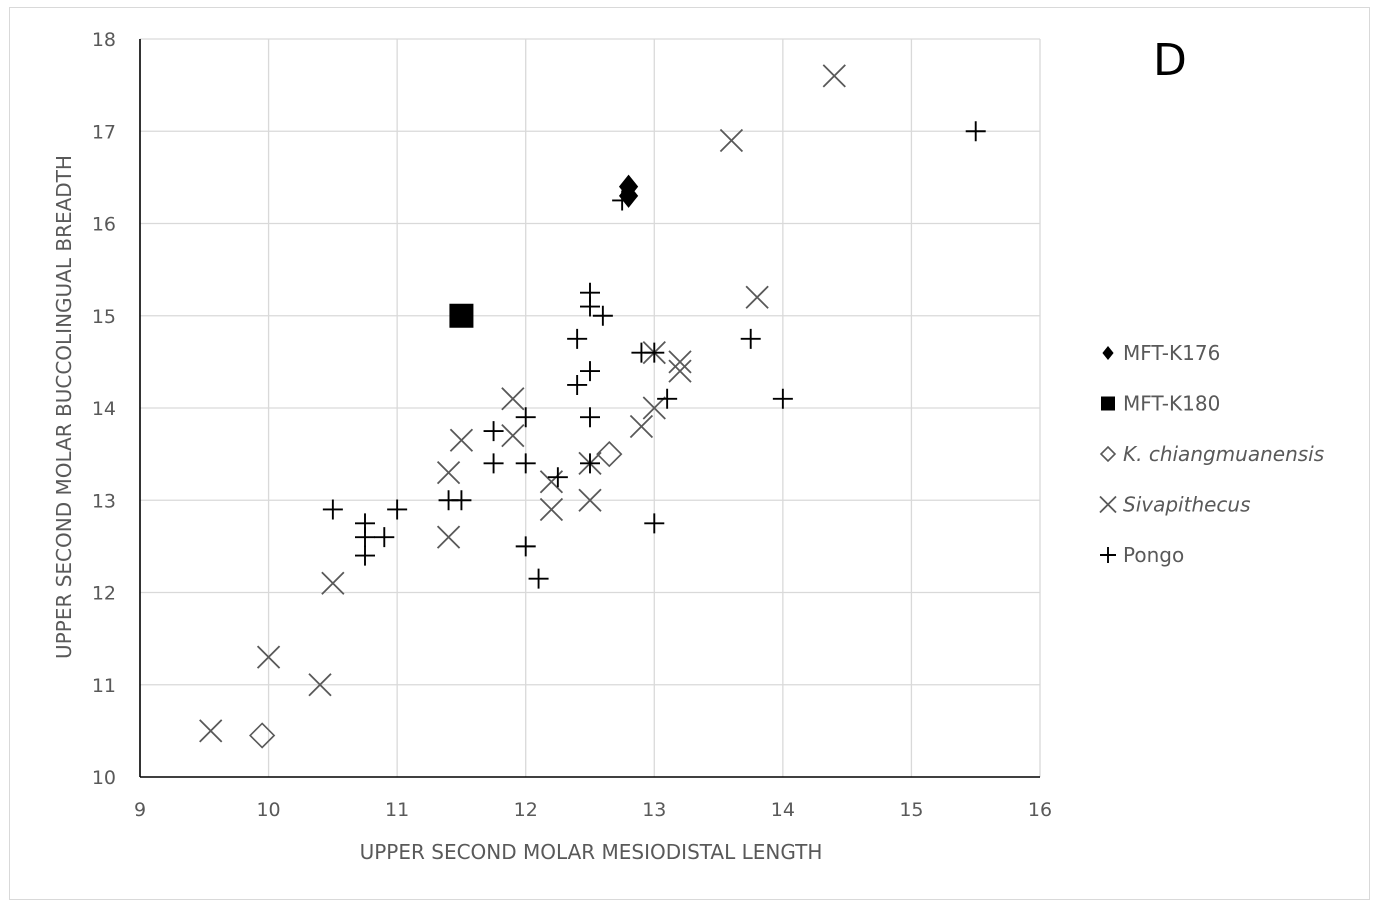 This screenshot has width=1377, height=902. What do you see at coordinates (1108, 353) in the screenshot?
I see `legend-marker-mft-k176` at bounding box center [1108, 353].